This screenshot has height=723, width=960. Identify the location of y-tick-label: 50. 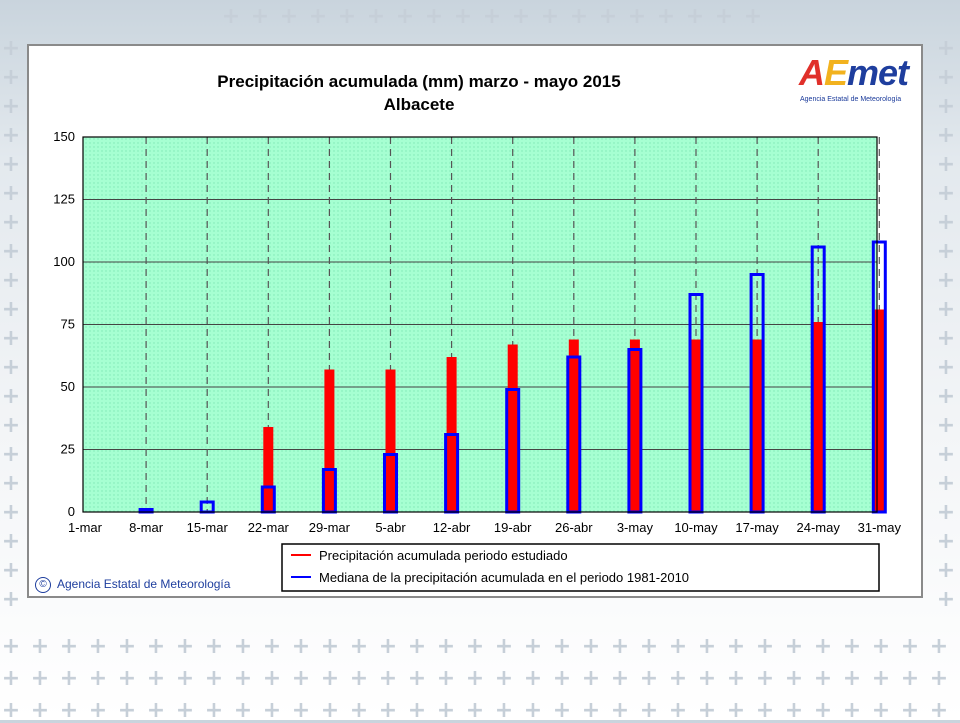
(68, 386).